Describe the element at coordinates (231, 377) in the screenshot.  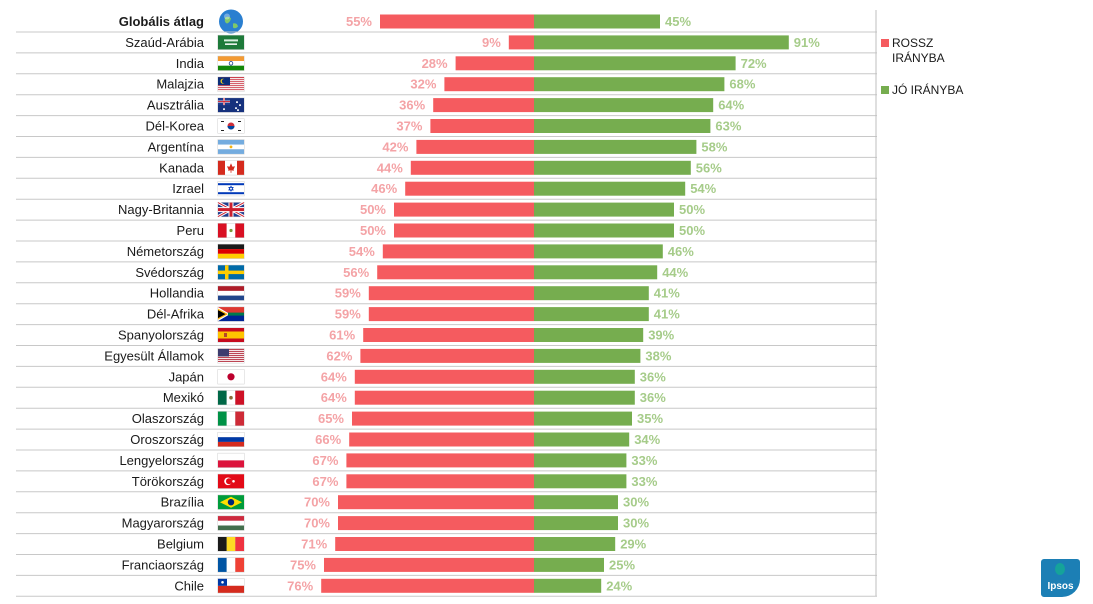
I see `japan-flag-icon` at that location.